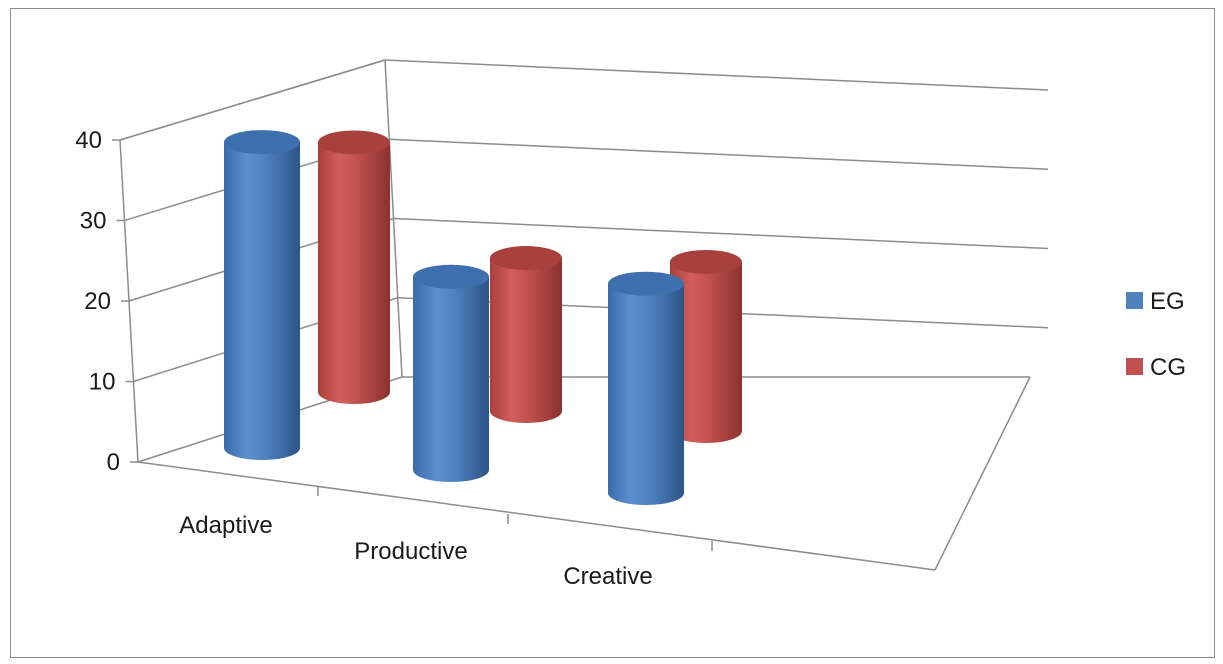 The width and height of the screenshot is (1223, 664). Describe the element at coordinates (252, 100) in the screenshot. I see `gridline-left-wall` at that location.